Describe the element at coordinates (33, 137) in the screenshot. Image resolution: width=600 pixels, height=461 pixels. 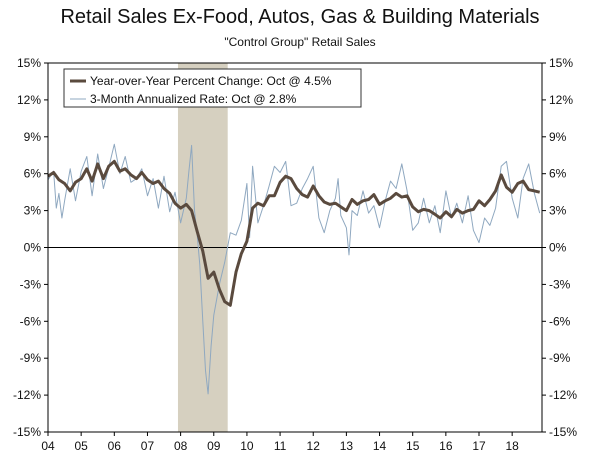
I see `y-tick-label-left: 9%` at that location.